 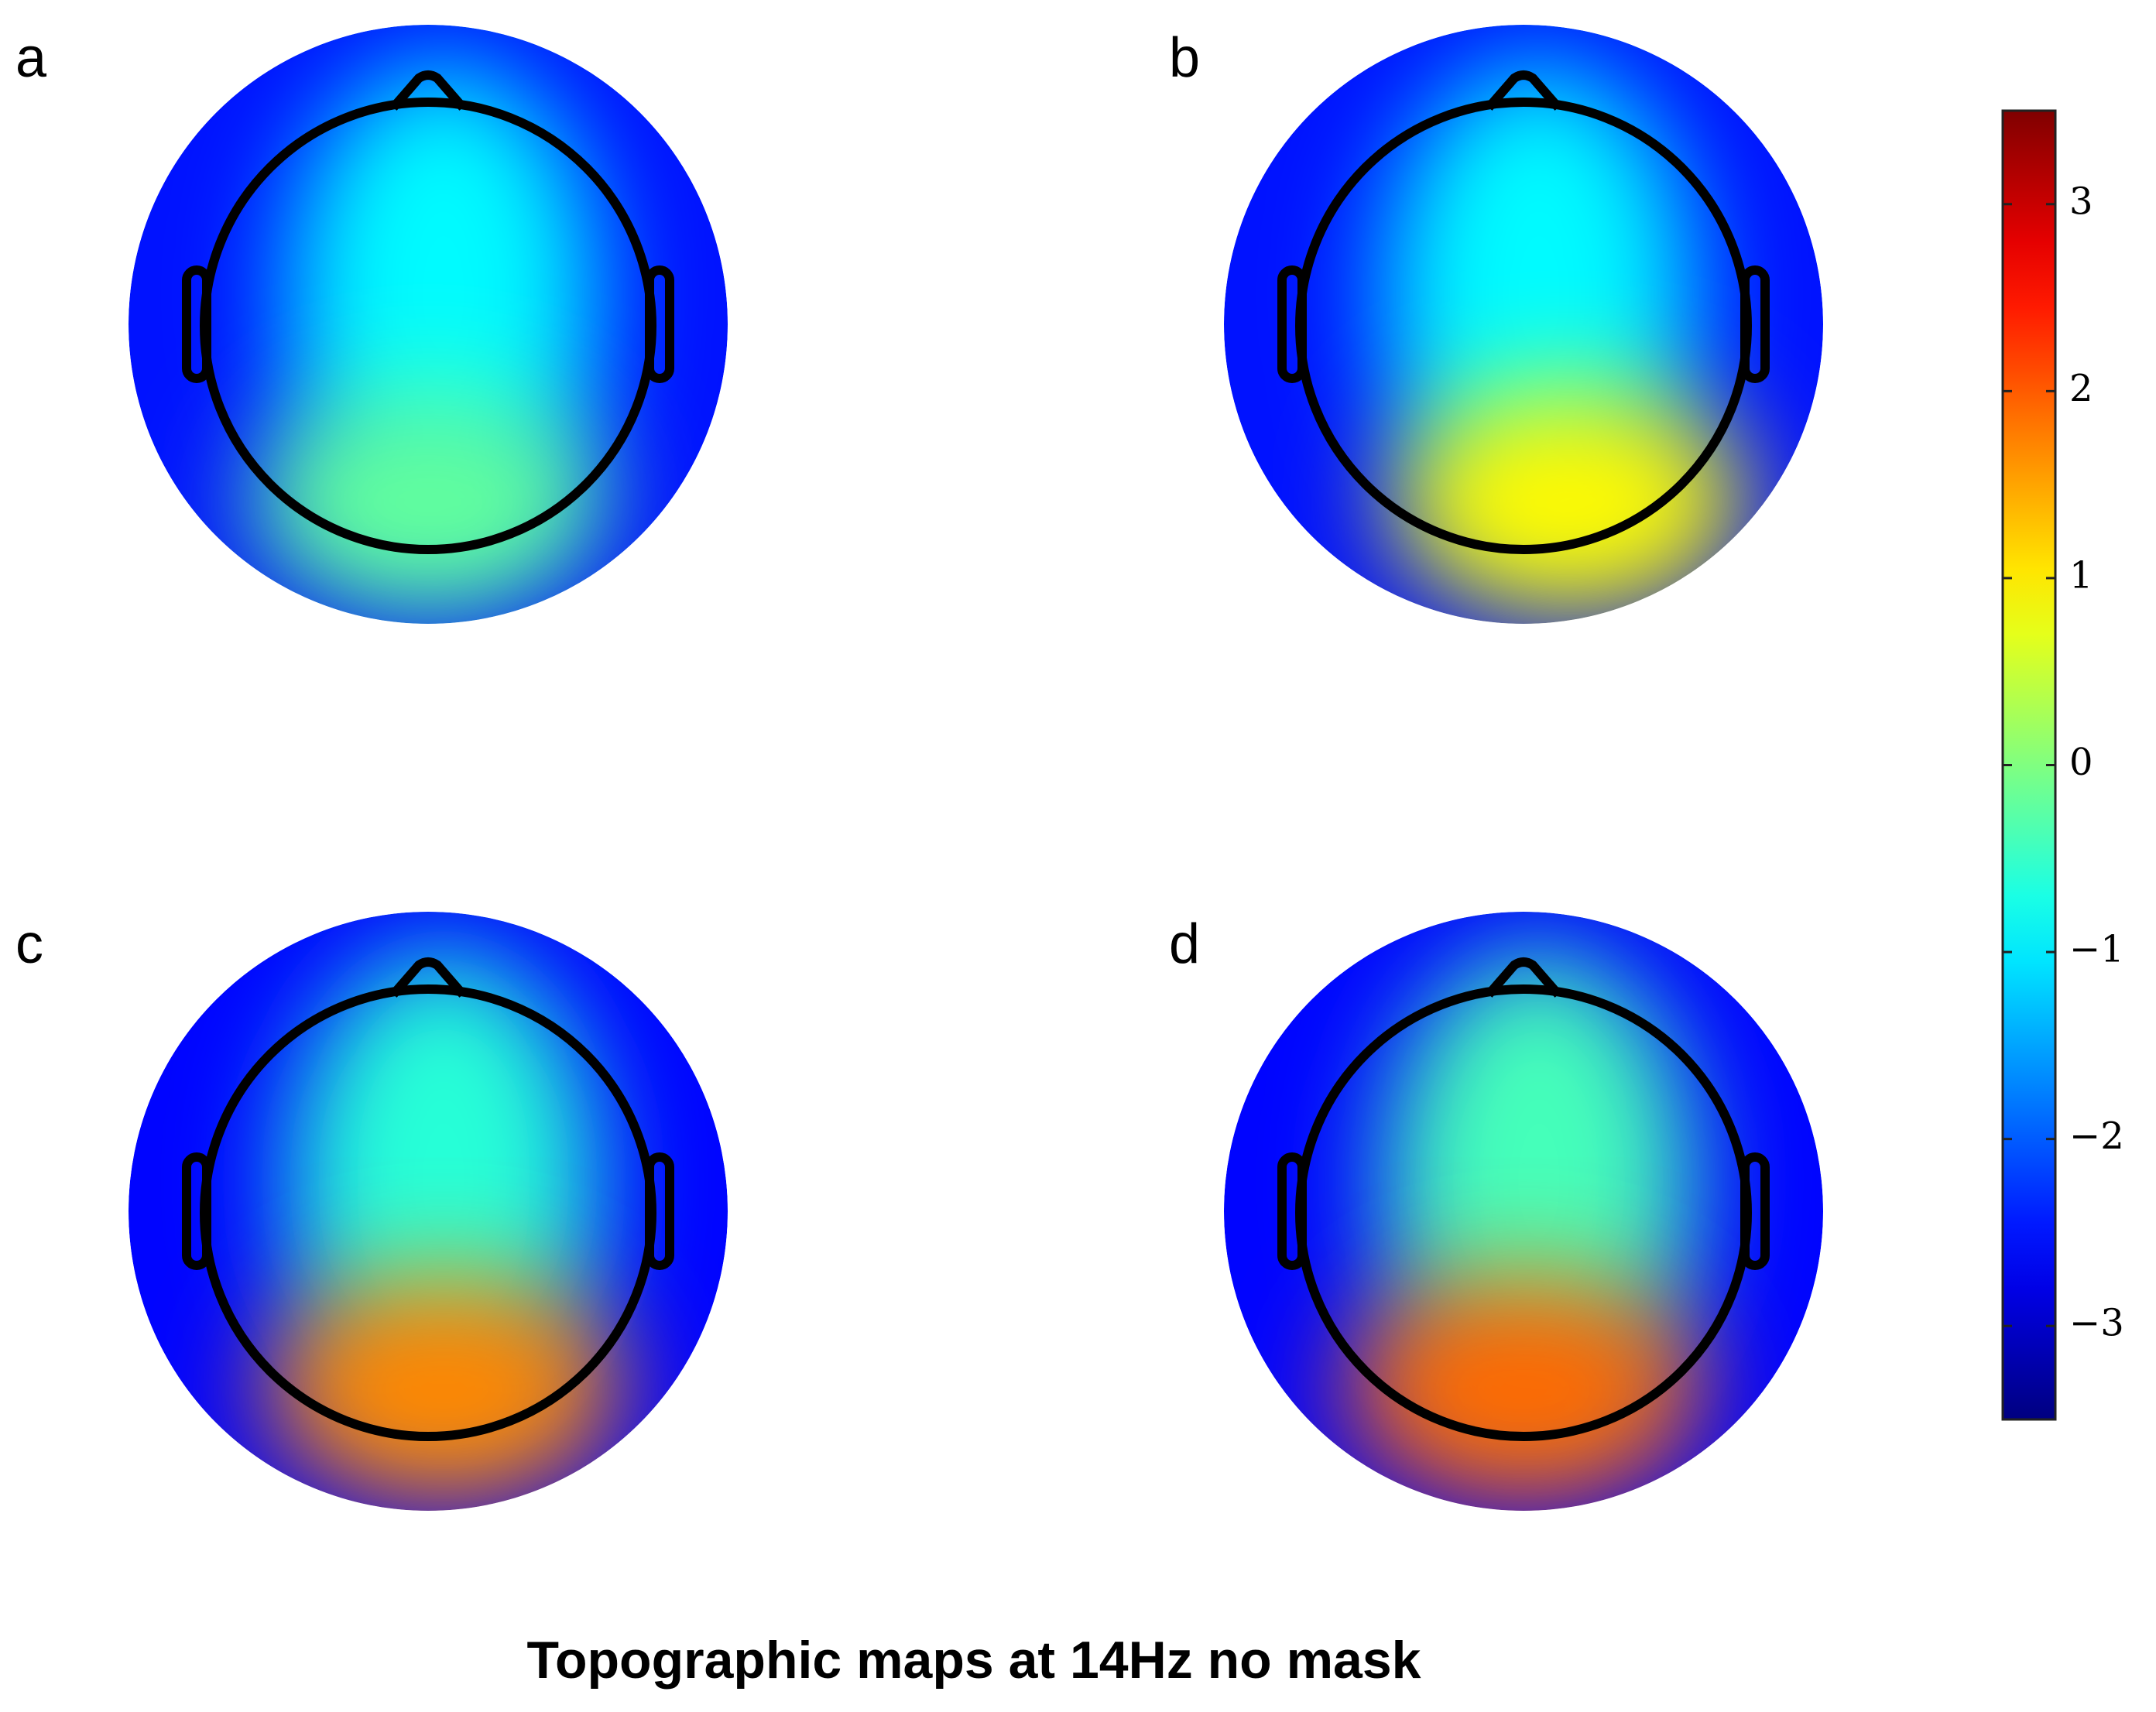 What do you see at coordinates (2096, 1137) in the screenshot?
I see `colorbar-tick-label: −2` at bounding box center [2096, 1137].